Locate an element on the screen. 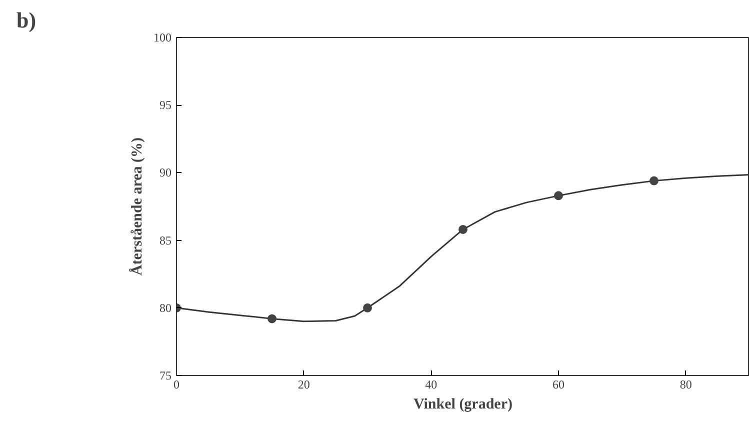  x-tick-label: 60 is located at coordinates (558, 385).